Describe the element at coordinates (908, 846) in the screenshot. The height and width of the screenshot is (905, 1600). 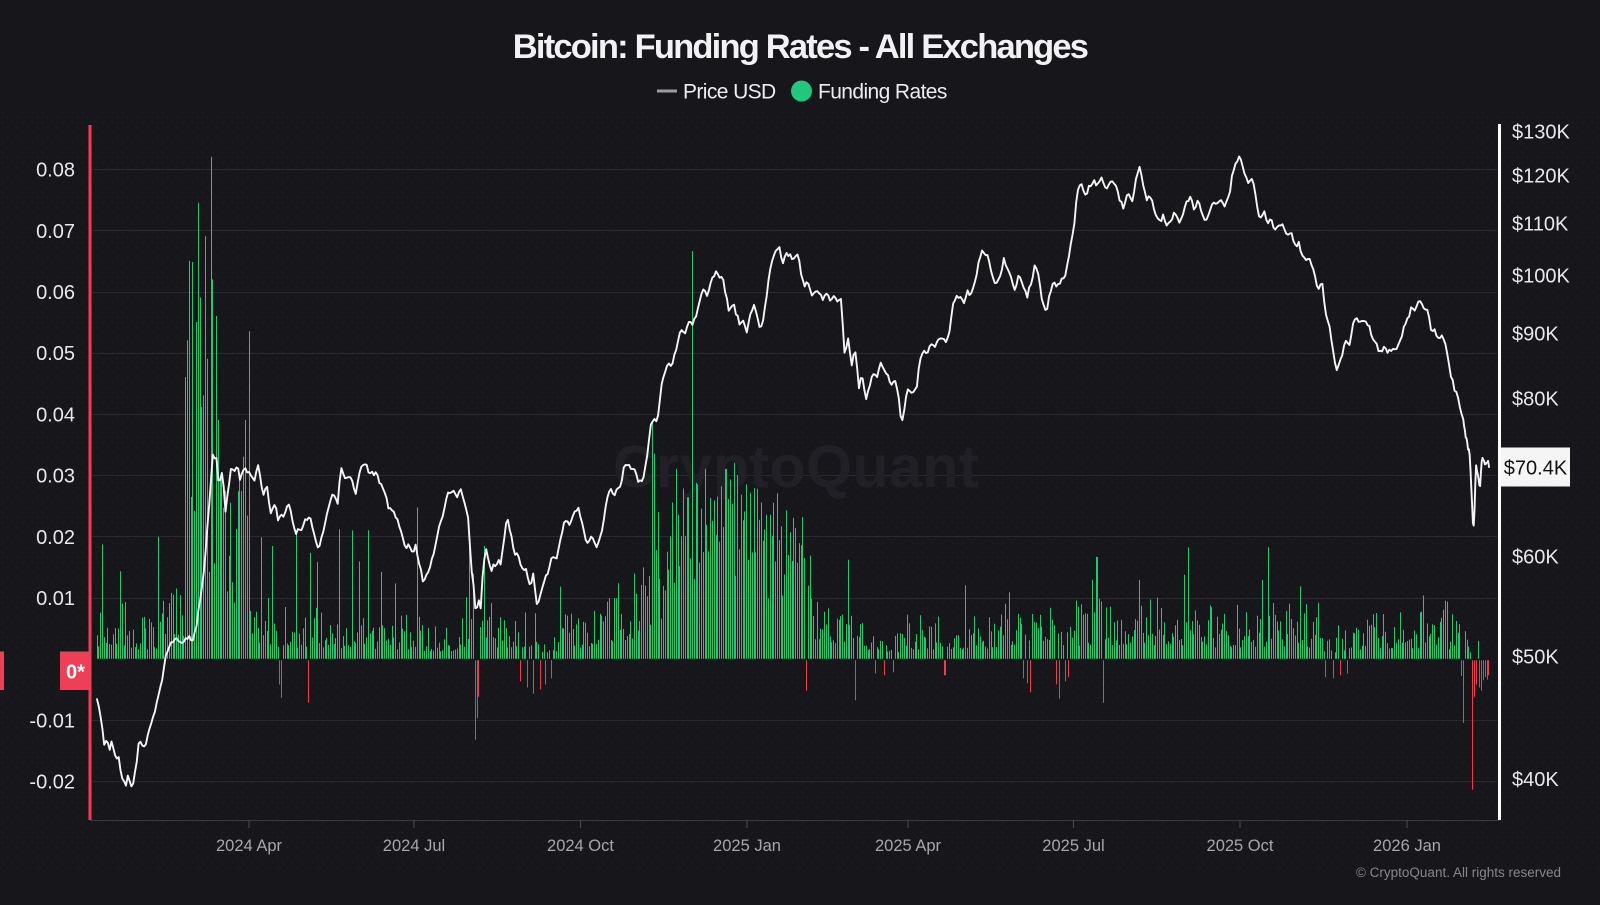
I see `svg-text: 2025 Apr` at that location.